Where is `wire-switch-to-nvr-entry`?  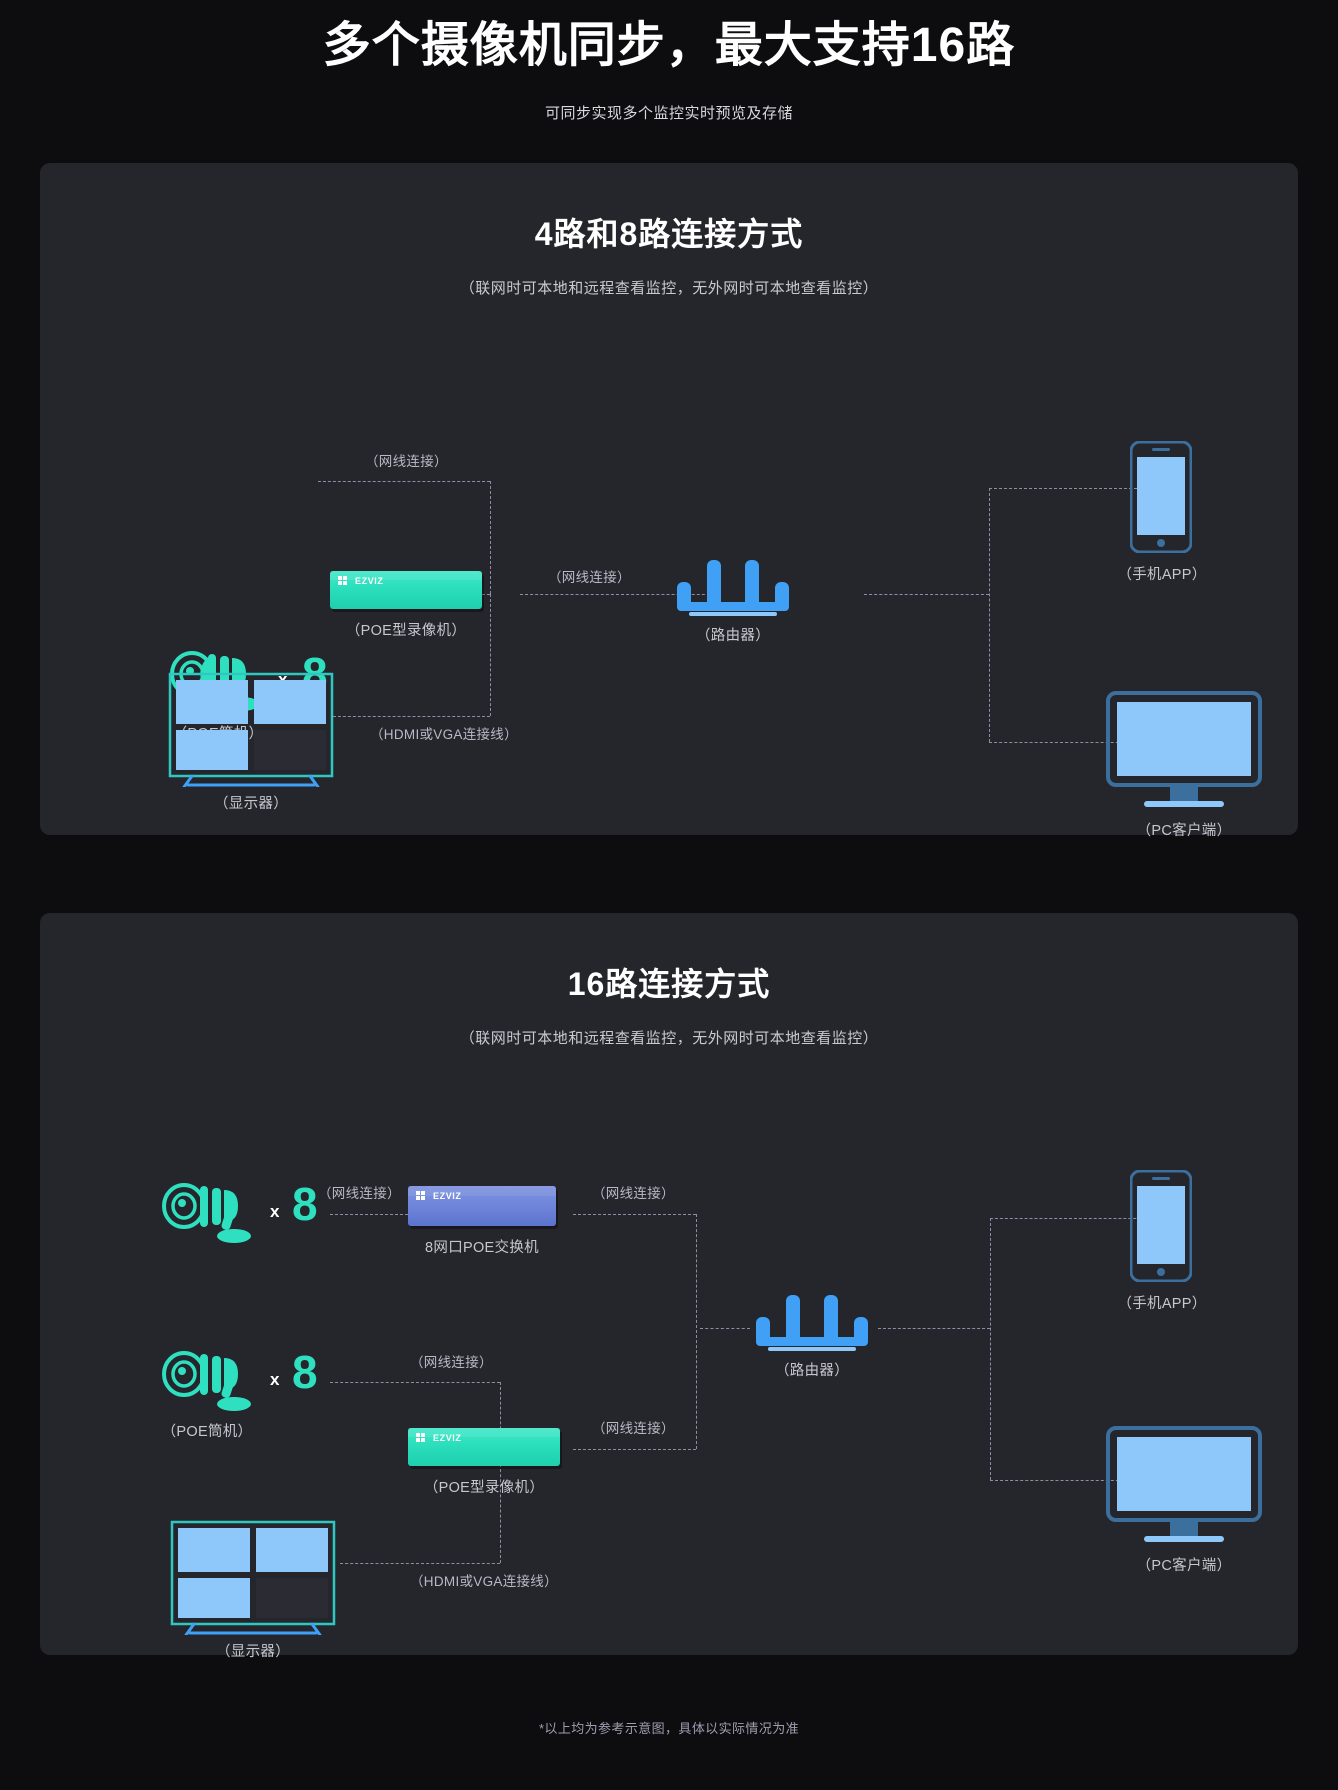 wire-switch-to-nvr-entry is located at coordinates (634, 1449).